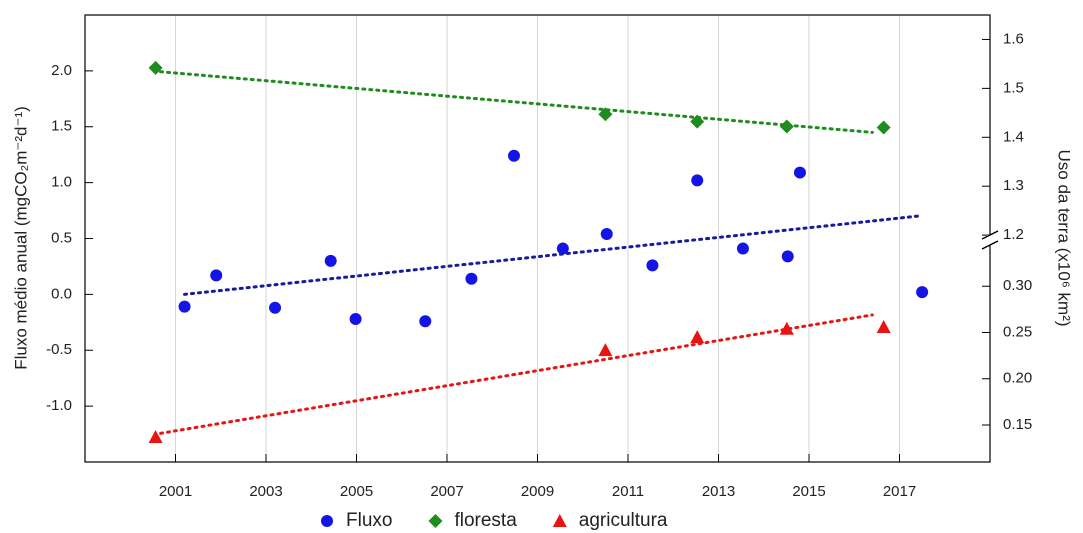 Image resolution: width=1083 pixels, height=533 pixels. Describe the element at coordinates (61, 182) in the screenshot. I see `y-tick-label: 1.0` at that location.